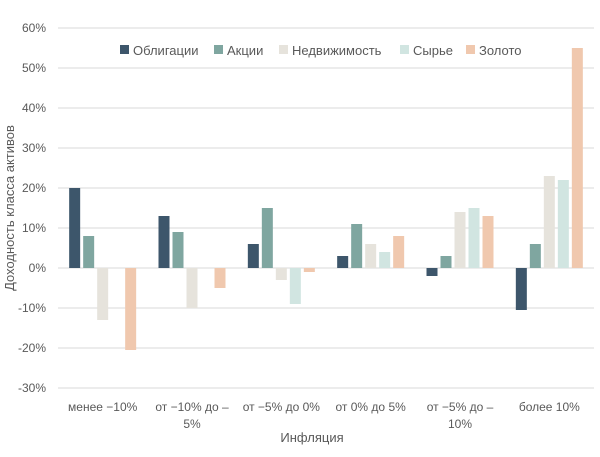  What do you see at coordinates (282, 407) in the screenshot?
I see `x-category-label: от −5% до 0%` at bounding box center [282, 407].